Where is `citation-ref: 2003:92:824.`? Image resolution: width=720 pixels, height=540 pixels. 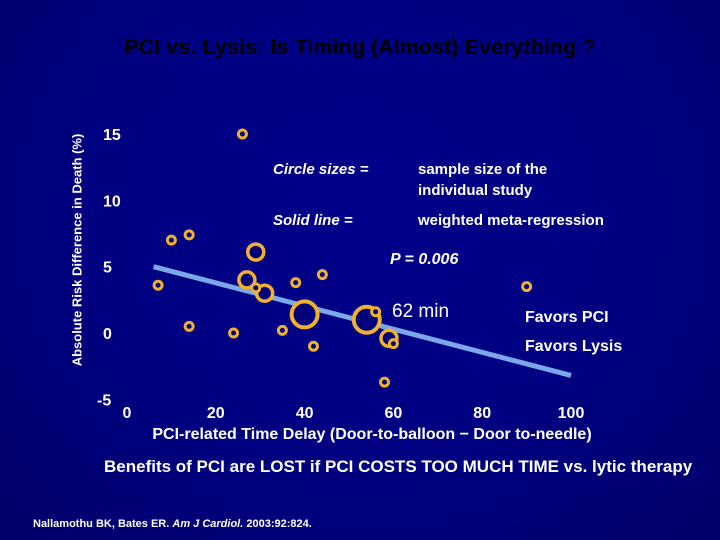 citation-ref: 2003:92:824. is located at coordinates (279, 524).